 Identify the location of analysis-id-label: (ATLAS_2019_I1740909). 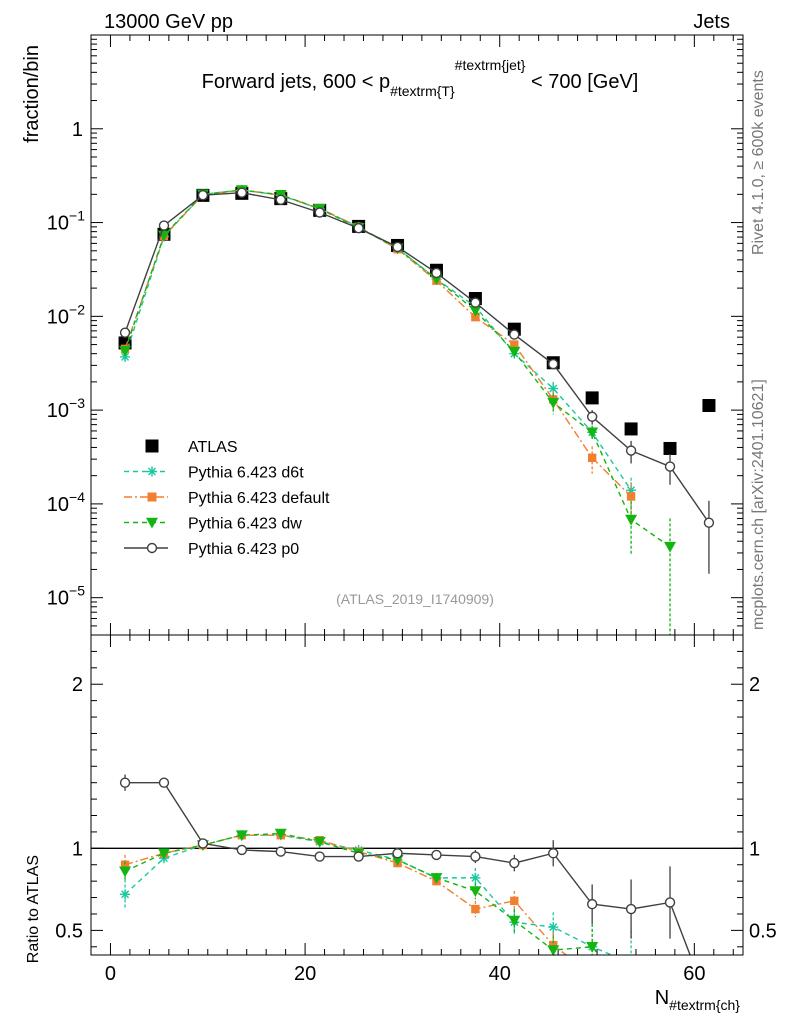
(415, 599).